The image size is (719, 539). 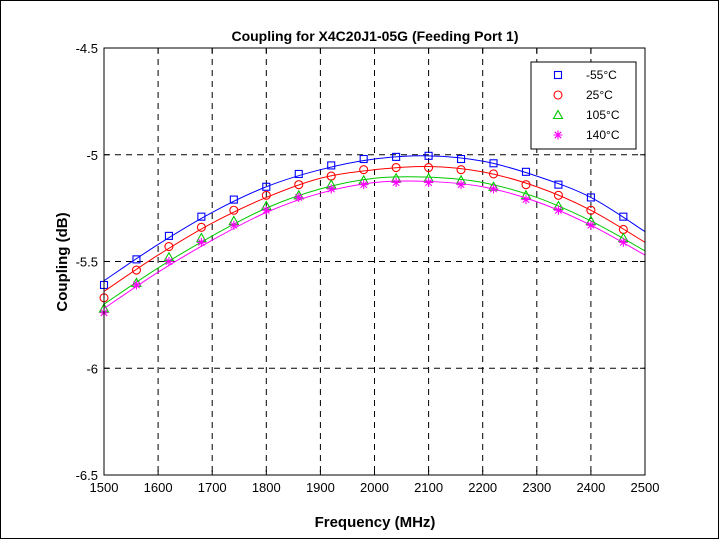 What do you see at coordinates (590, 487) in the screenshot?
I see `x-tick-label: 2400` at bounding box center [590, 487].